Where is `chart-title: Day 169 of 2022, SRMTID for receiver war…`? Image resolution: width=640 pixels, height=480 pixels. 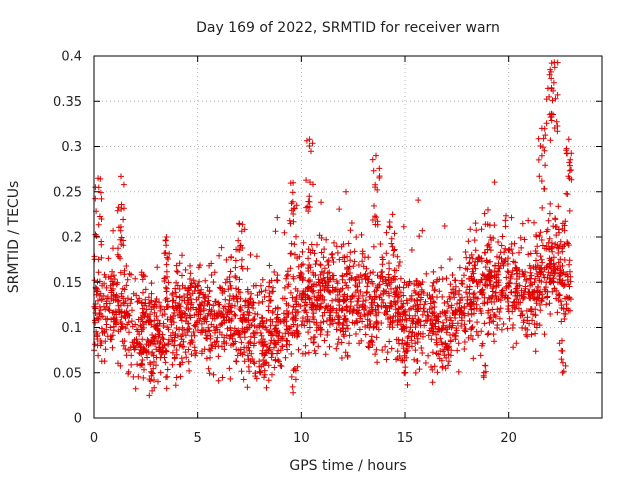 chart-title: Day 169 of 2022, SRMTID for receiver war… is located at coordinates (348, 28).